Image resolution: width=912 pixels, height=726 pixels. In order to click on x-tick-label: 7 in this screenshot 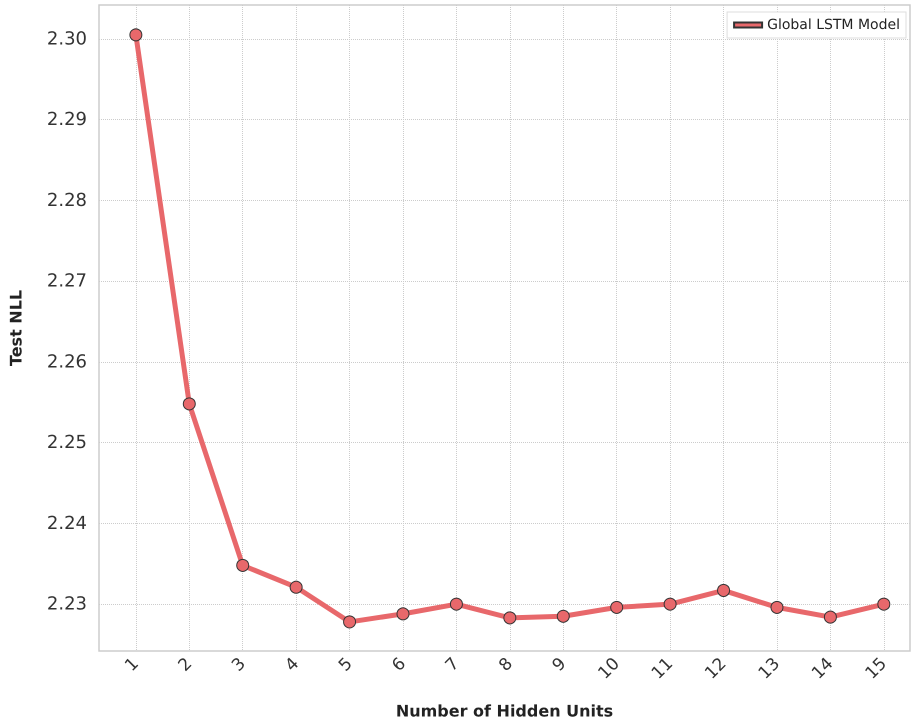, I will do `click(453, 665)`.